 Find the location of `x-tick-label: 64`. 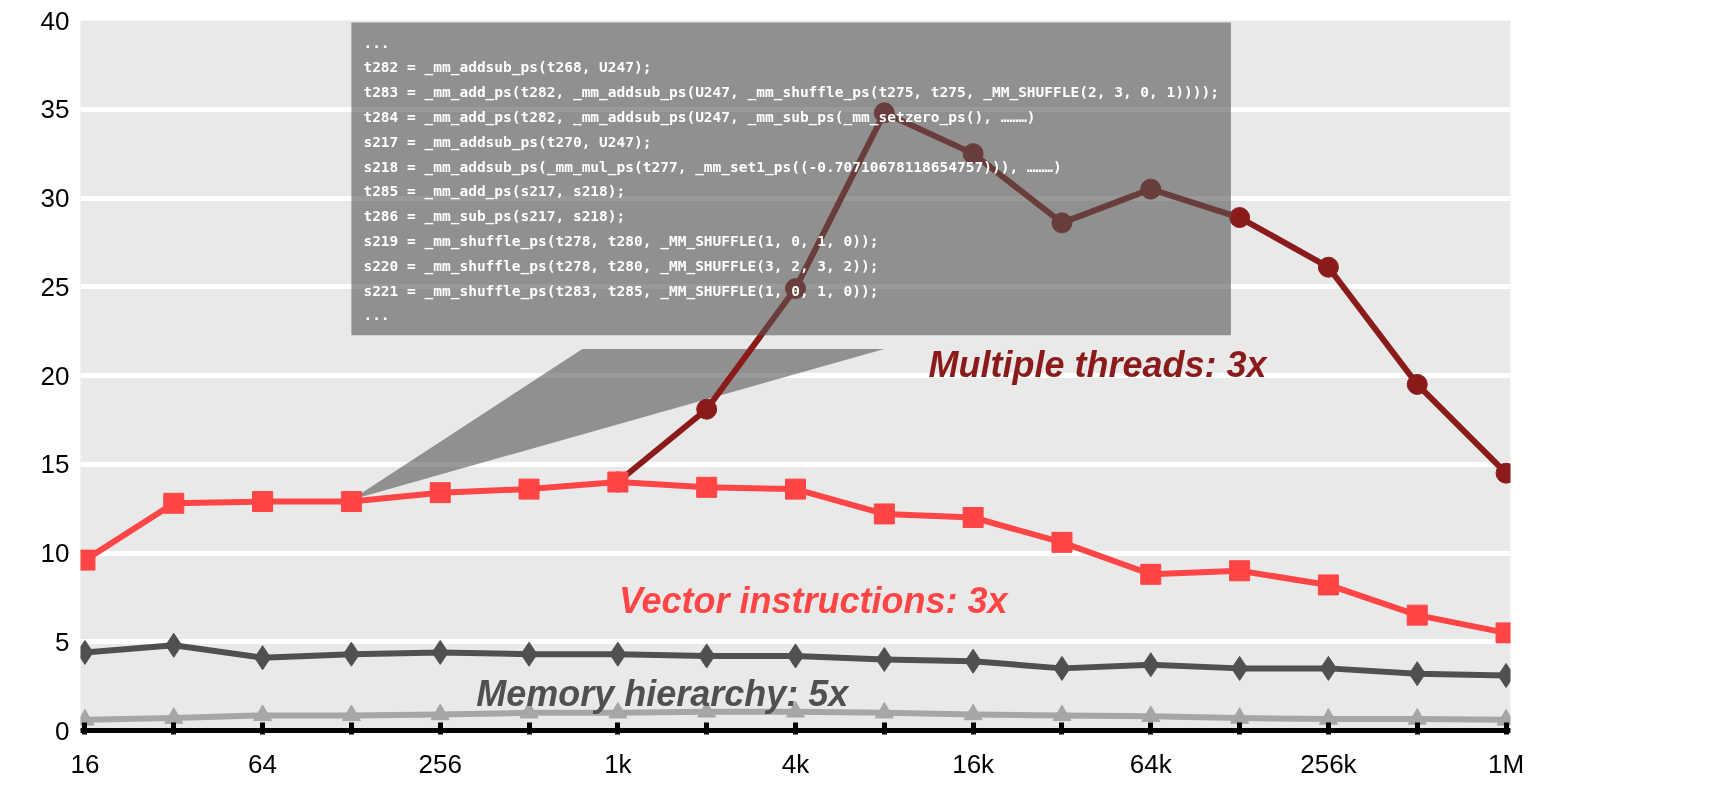

x-tick-label: 64 is located at coordinates (263, 763).